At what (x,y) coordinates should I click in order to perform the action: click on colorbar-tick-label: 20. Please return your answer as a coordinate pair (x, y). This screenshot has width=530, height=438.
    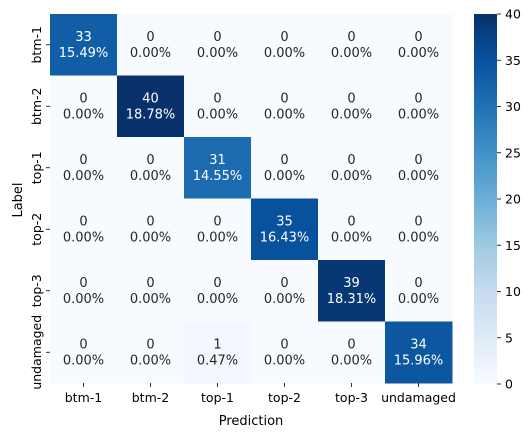
    Looking at the image, I should click on (513, 199).